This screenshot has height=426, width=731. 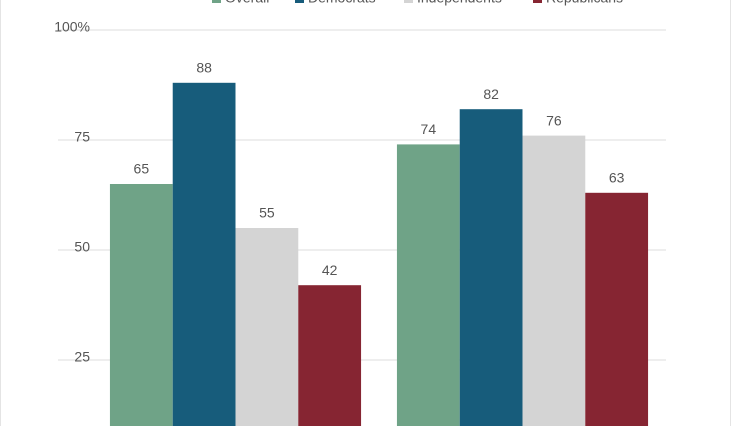 What do you see at coordinates (459, 3) in the screenshot?
I see `legend-label: Independents` at bounding box center [459, 3].